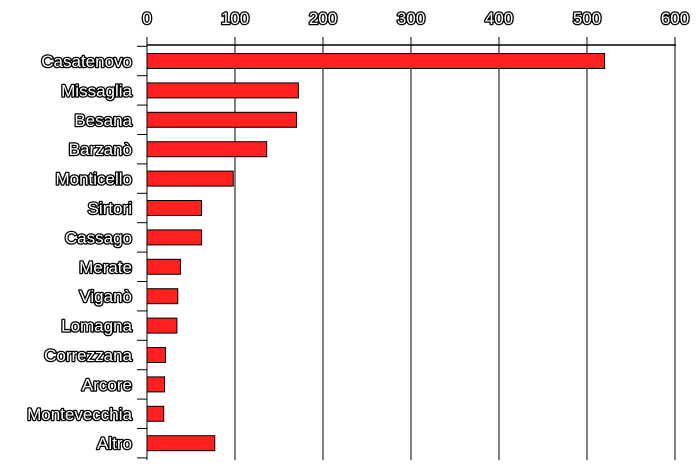 This screenshot has height=469, width=700. I want to click on bar-monticello, so click(190, 178).